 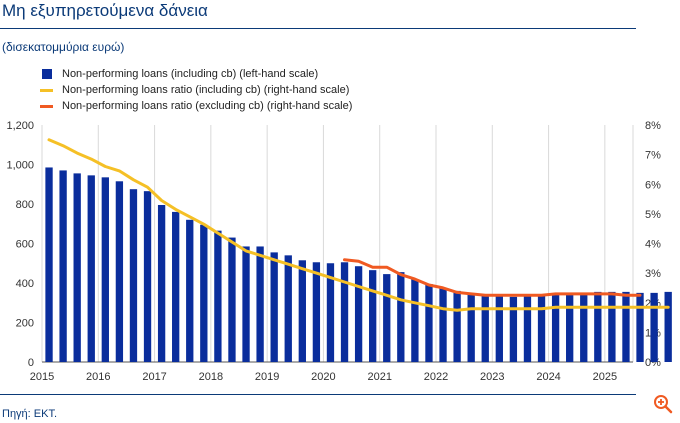 What do you see at coordinates (98, 377) in the screenshot?
I see `x-tick-label: 2016` at bounding box center [98, 377].